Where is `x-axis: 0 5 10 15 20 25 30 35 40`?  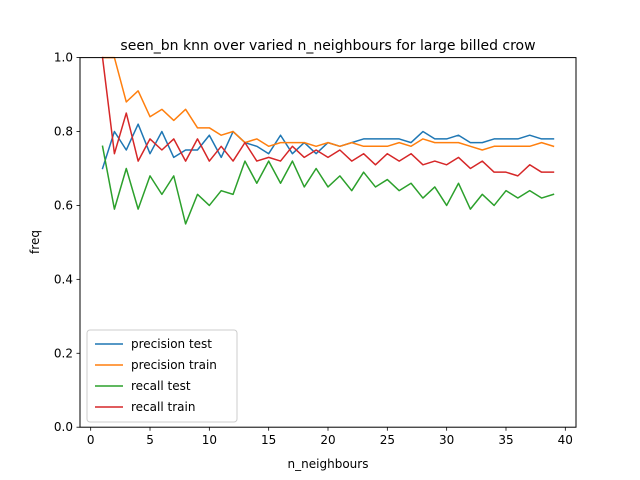
x-axis: 0 5 10 15 20 25 30 35 40 is located at coordinates (330, 437).